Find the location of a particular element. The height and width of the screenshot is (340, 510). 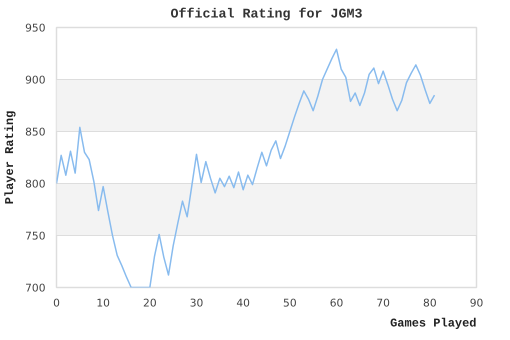

x-axis-title: Games Played is located at coordinates (433, 323).